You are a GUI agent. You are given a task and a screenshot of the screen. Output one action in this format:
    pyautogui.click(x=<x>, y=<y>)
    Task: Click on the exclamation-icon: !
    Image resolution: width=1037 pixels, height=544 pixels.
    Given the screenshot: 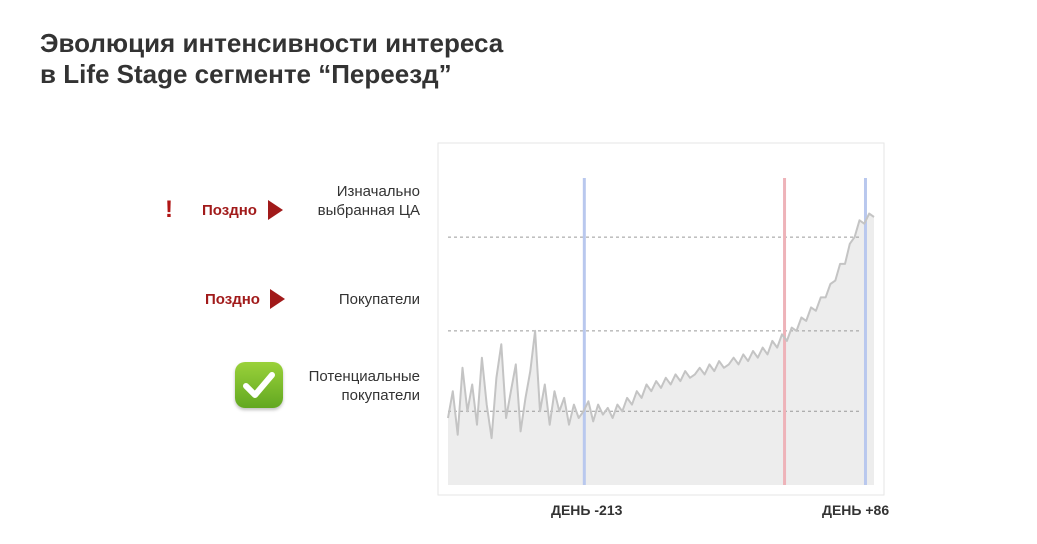 What is the action you would take?
    pyautogui.click(x=169, y=209)
    